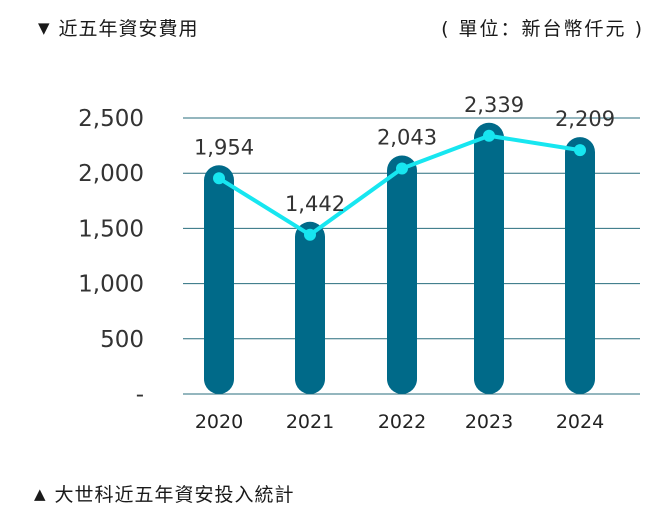 This screenshot has width=668, height=527. Describe the element at coordinates (580, 265) in the screenshot. I see `bar-2024` at that location.